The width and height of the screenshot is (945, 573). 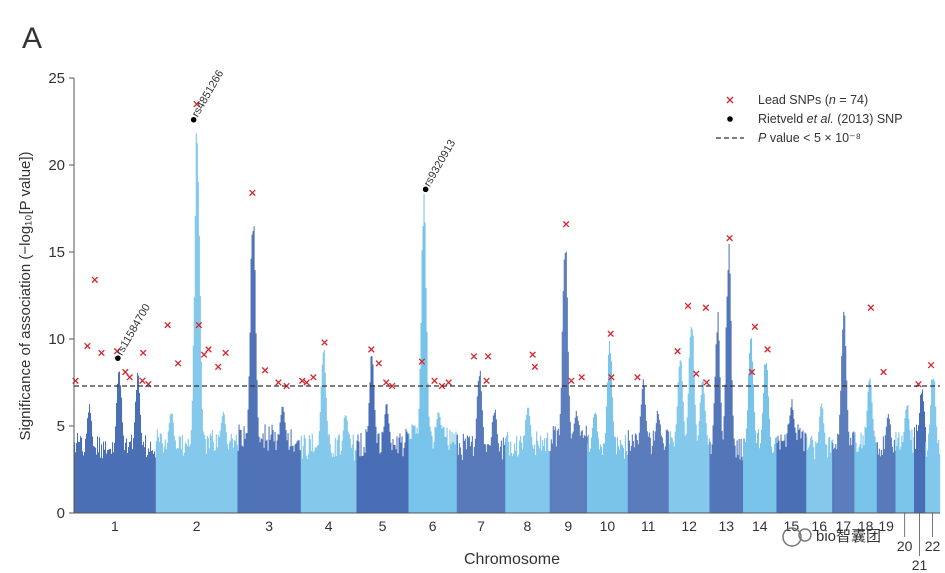 What do you see at coordinates (383, 434) in the screenshot?
I see `chromosome-5-points` at bounding box center [383, 434].